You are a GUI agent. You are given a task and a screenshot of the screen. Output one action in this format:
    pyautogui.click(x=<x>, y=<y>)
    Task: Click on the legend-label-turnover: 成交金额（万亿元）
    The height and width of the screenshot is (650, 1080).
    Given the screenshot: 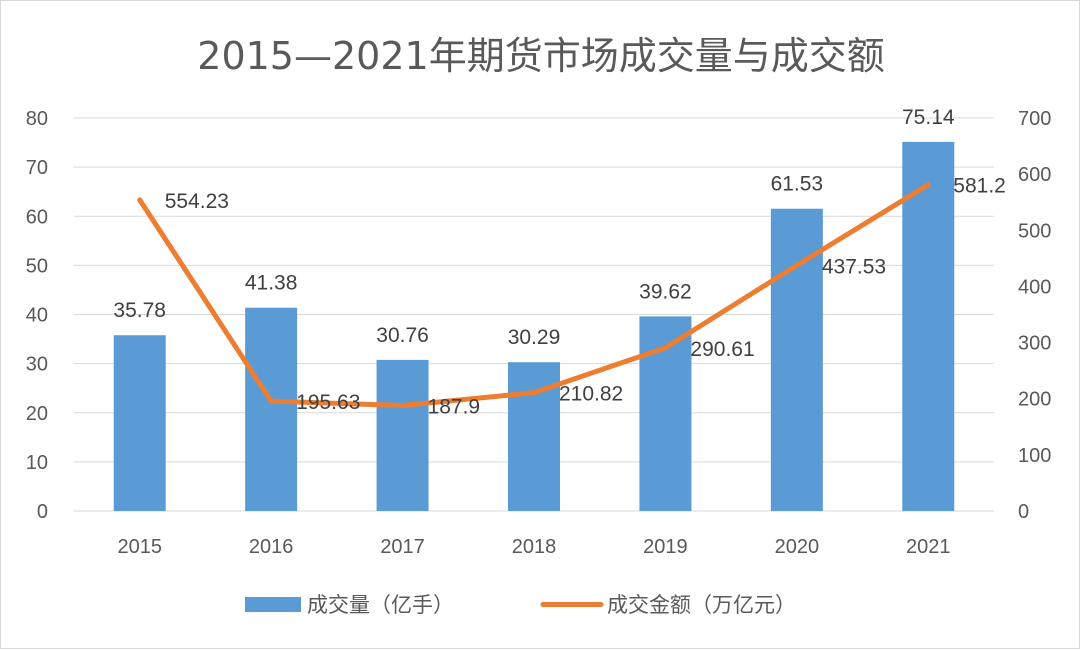 What is the action you would take?
    pyautogui.click(x=701, y=605)
    